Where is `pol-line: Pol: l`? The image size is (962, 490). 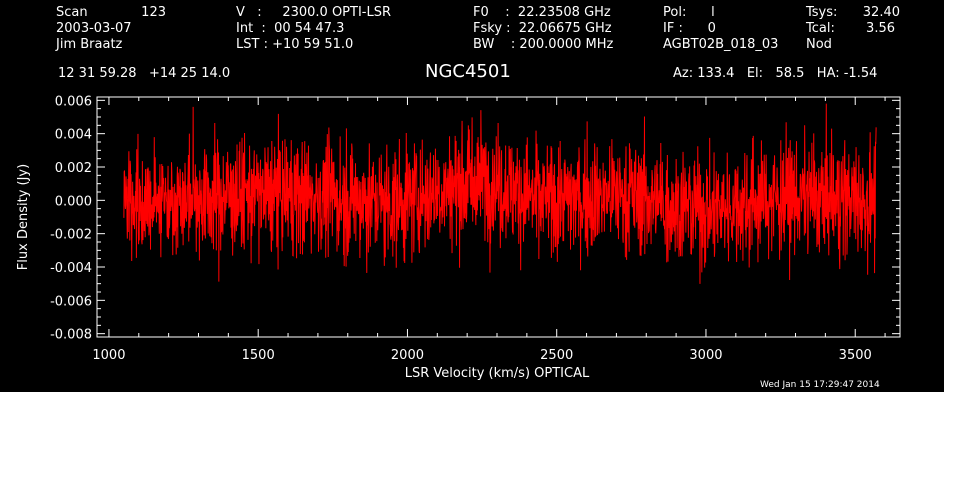
pol-line: Pol: l is located at coordinates (689, 12).